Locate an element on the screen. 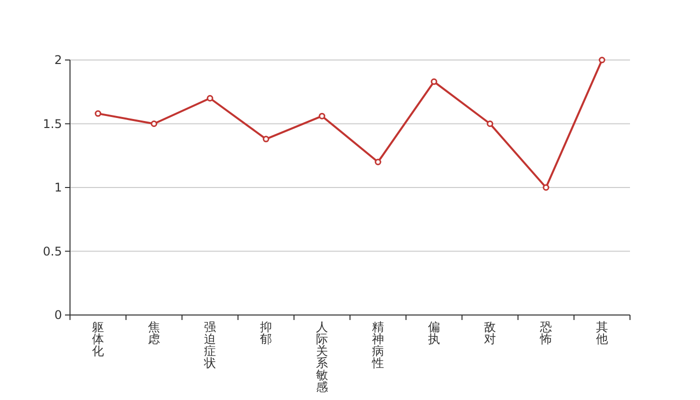 Image resolution: width=700 pixels, height=400 pixels. y-tick-label: 1.5 is located at coordinates (52, 123).